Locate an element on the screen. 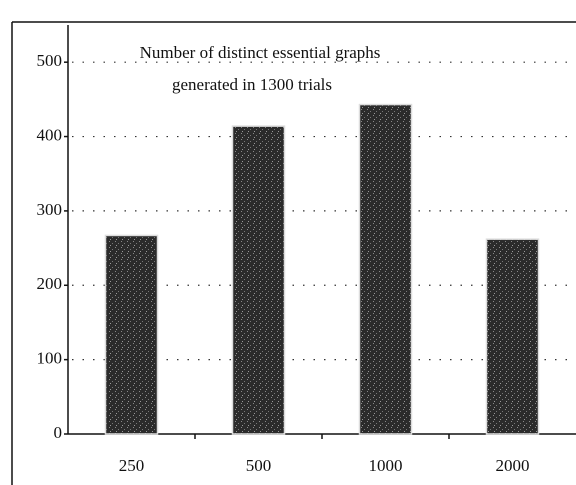 The width and height of the screenshot is (576, 485). y-tick-label: 500 is located at coordinates (50, 60).